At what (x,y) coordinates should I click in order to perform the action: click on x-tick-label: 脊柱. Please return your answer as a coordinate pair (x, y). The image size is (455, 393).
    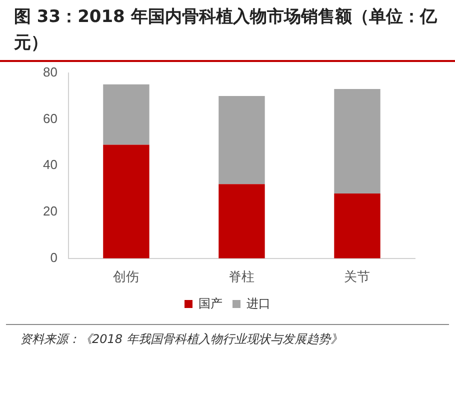
    Looking at the image, I should click on (241, 276).